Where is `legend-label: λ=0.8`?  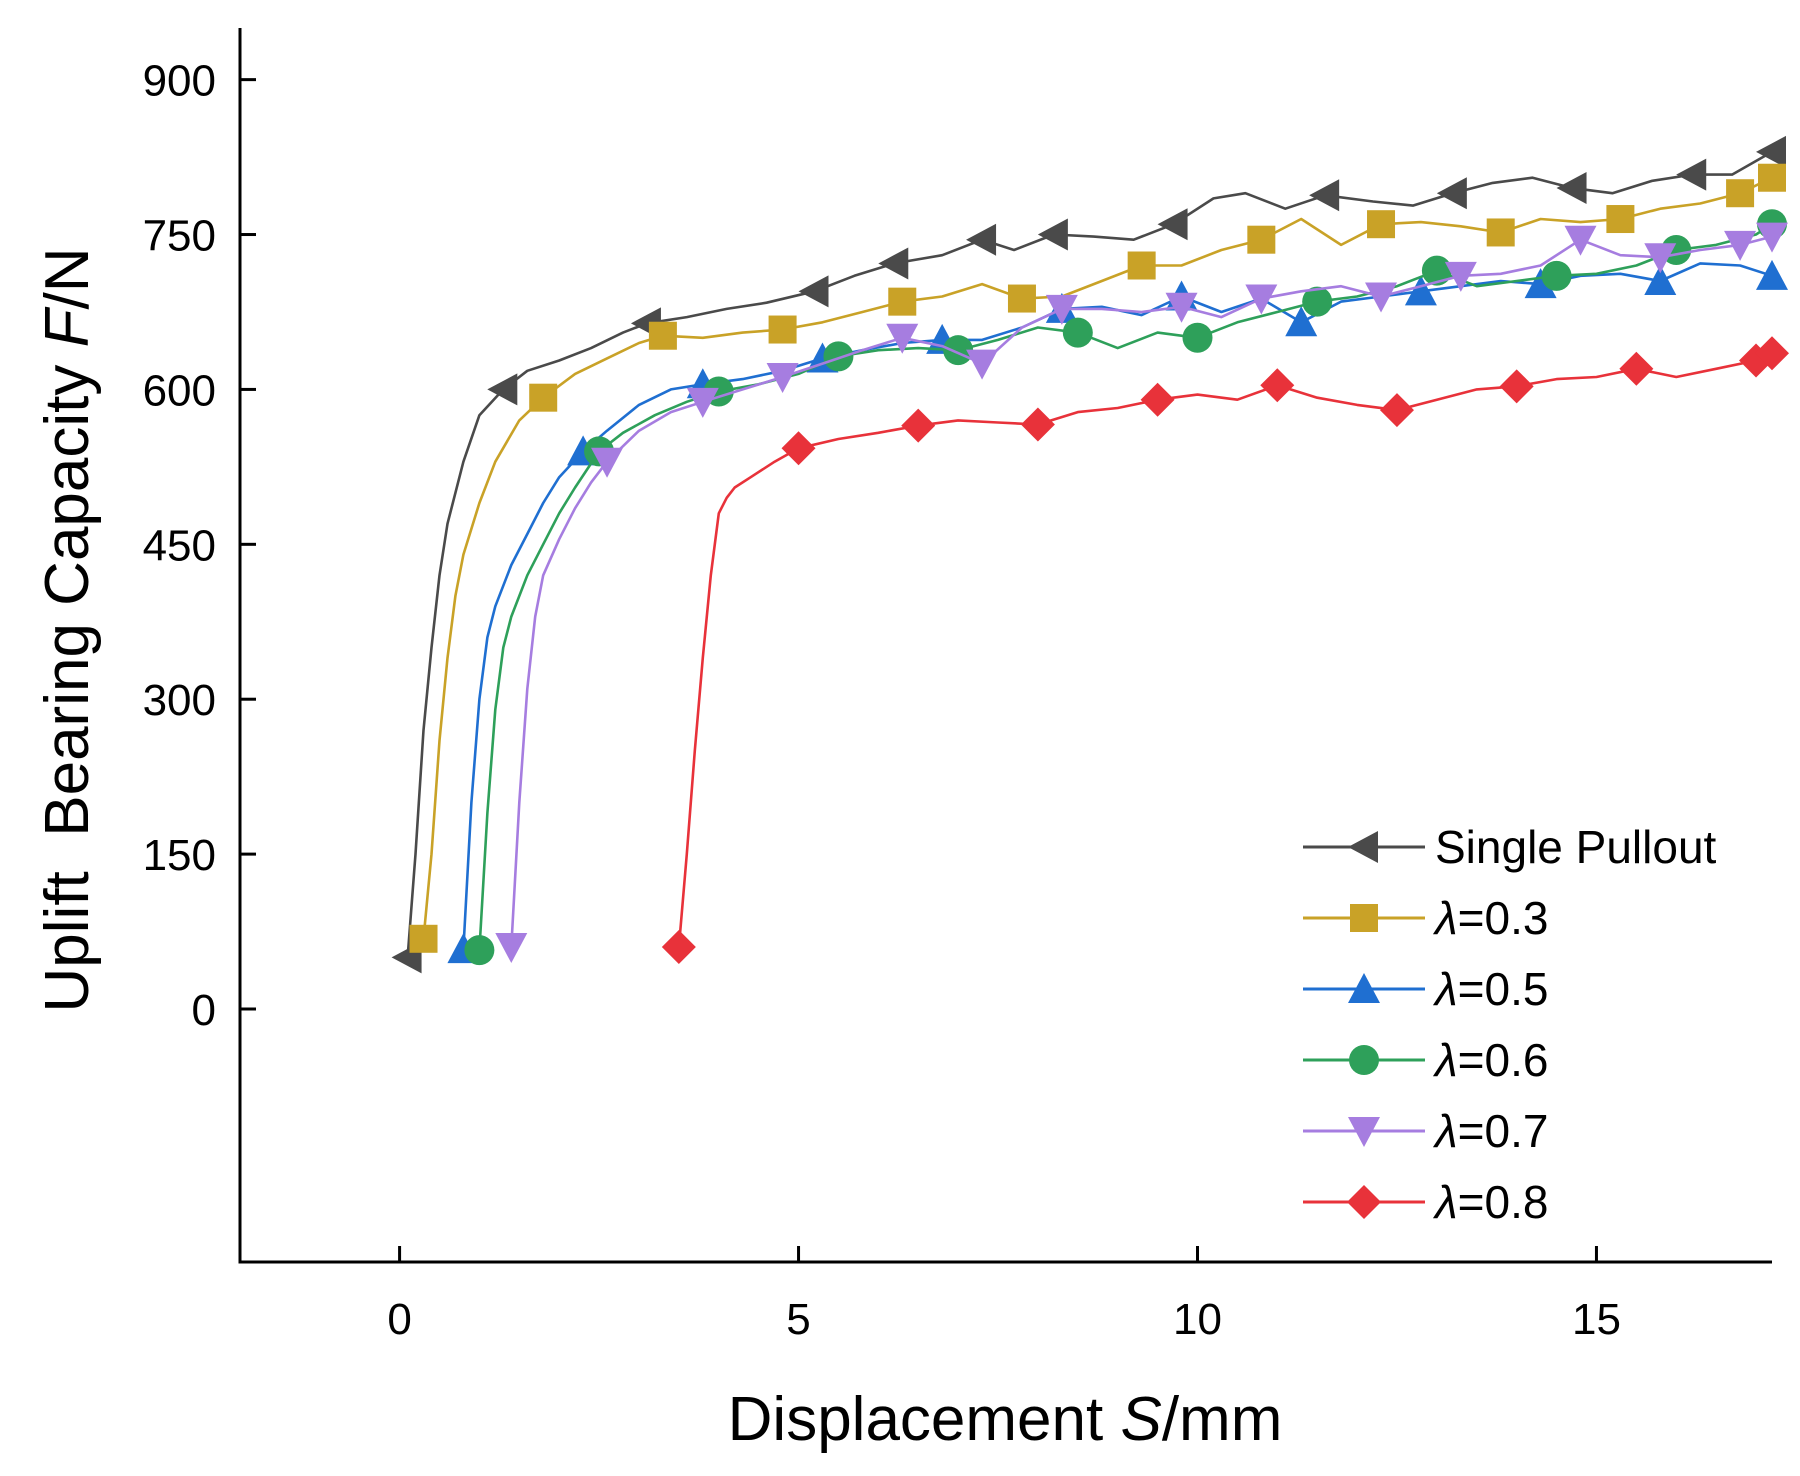
legend-label: λ=0.8 is located at coordinates (1490, 1202).